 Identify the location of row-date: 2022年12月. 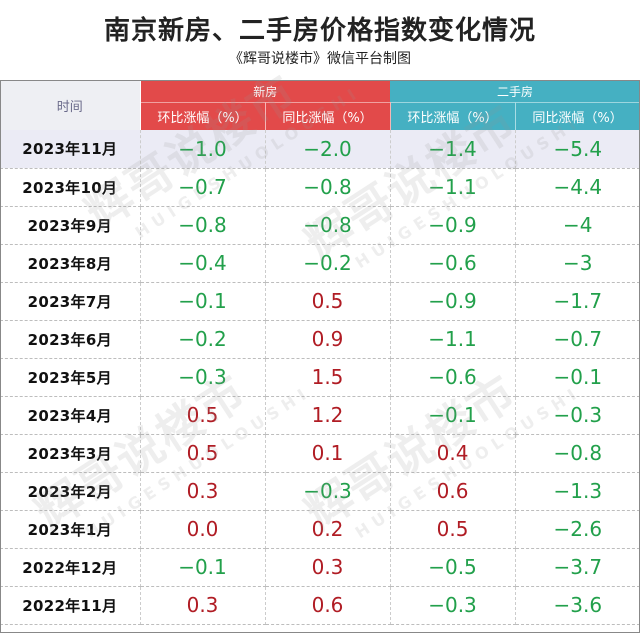
(70, 567).